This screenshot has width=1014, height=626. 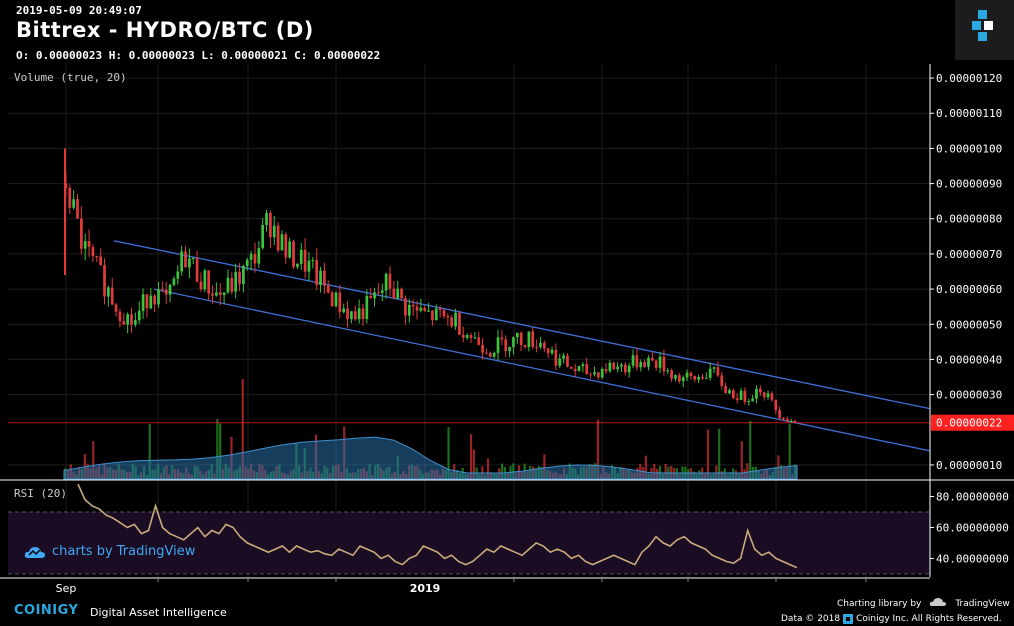 What do you see at coordinates (969, 289) in the screenshot?
I see `price-axis-label: 0.00000060` at bounding box center [969, 289].